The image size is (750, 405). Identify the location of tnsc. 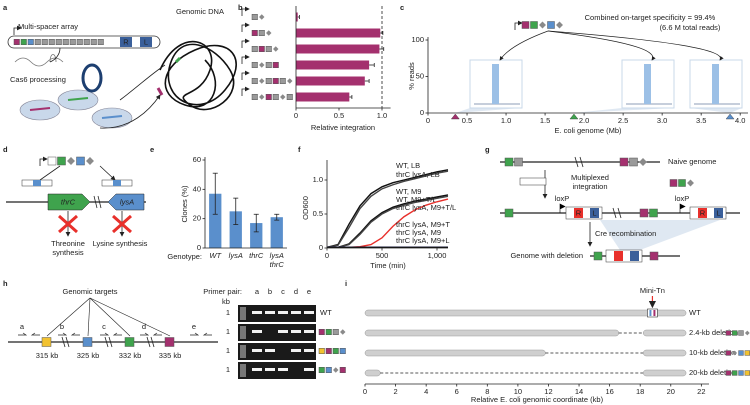
(92, 78).